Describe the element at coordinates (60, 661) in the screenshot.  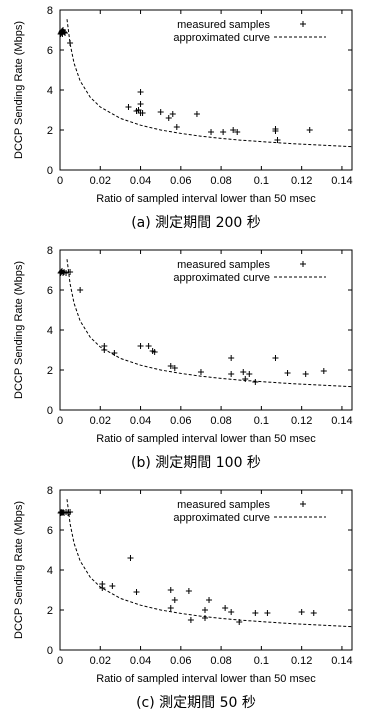
I see `x-tick-label: 0` at that location.